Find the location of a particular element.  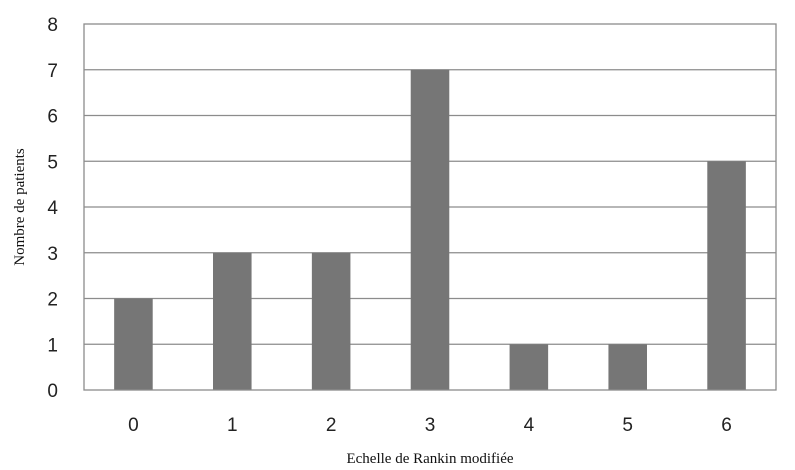

x-axis-title: Echelle de Rankin modifiée is located at coordinates (429, 459).